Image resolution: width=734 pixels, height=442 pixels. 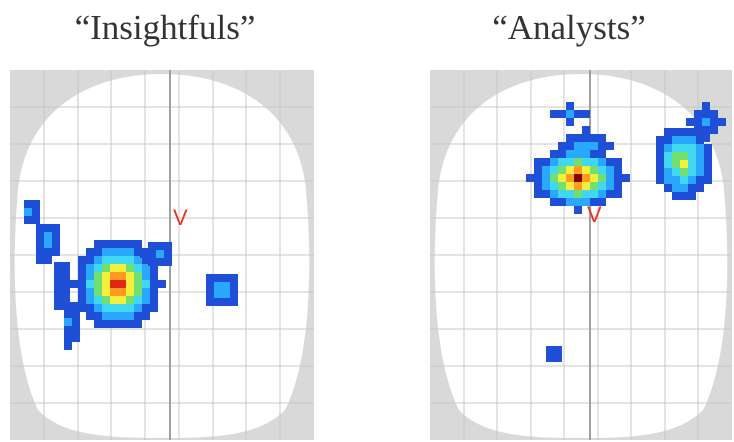 I want to click on posterior-small-cluster-voxel, so click(x=558, y=350).